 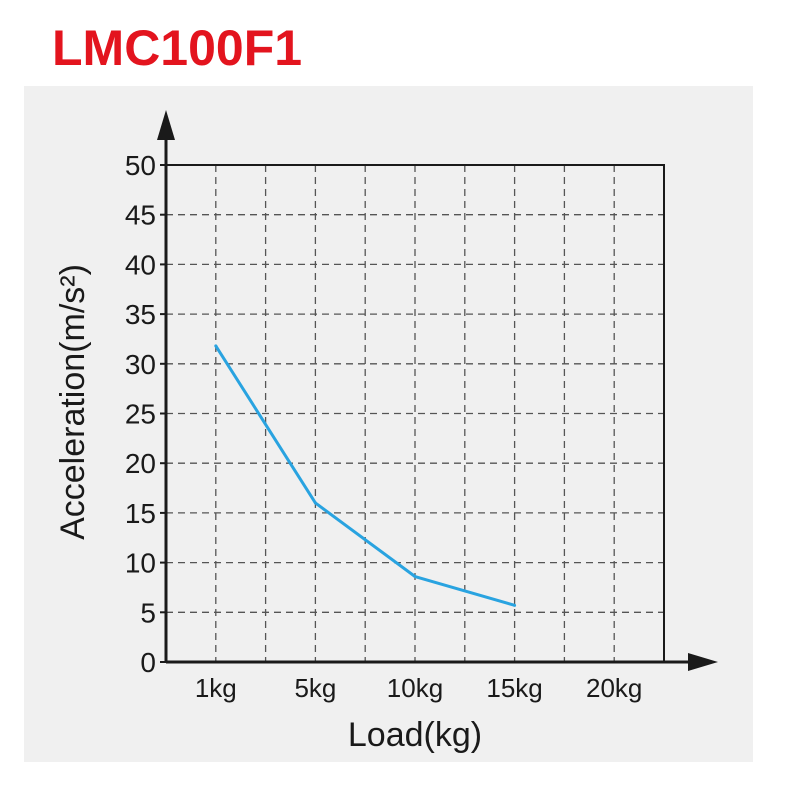 What do you see at coordinates (514, 688) in the screenshot?
I see `x-tick-label: 15kg` at bounding box center [514, 688].